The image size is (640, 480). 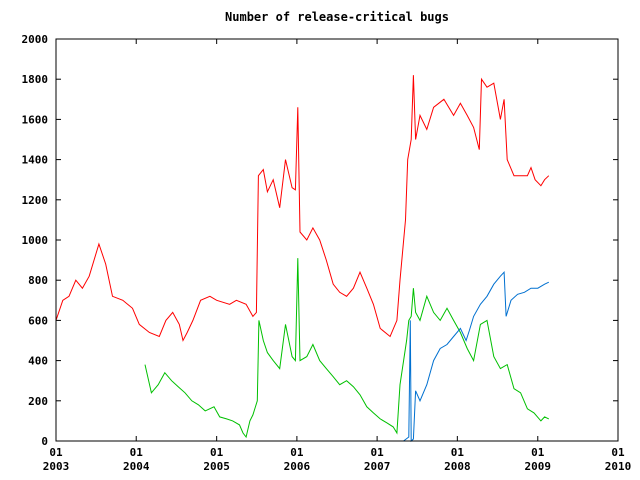 I want to click on x-tick-label-year: 2003, so click(x=56, y=466).